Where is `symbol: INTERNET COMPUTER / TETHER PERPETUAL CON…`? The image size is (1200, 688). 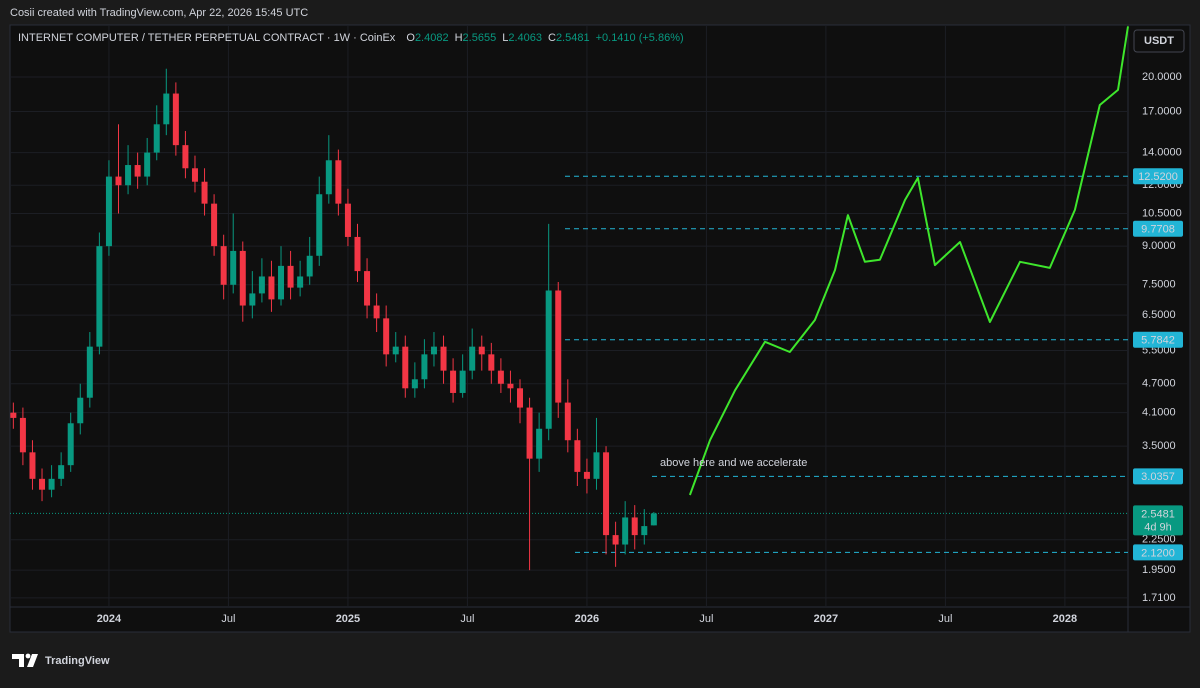
symbol: INTERNET COMPUTER / TETHER PERPETUAL CON… is located at coordinates (207, 38).